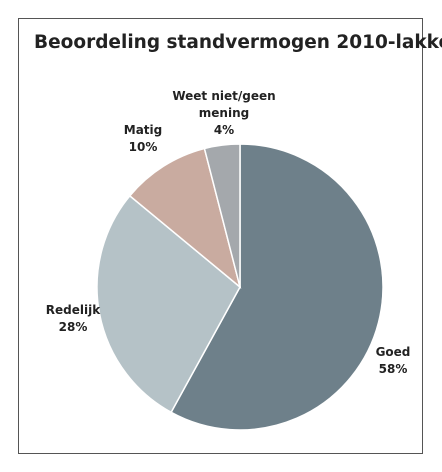 The width and height of the screenshot is (442, 472). I want to click on value-label: 4%, so click(224, 130).